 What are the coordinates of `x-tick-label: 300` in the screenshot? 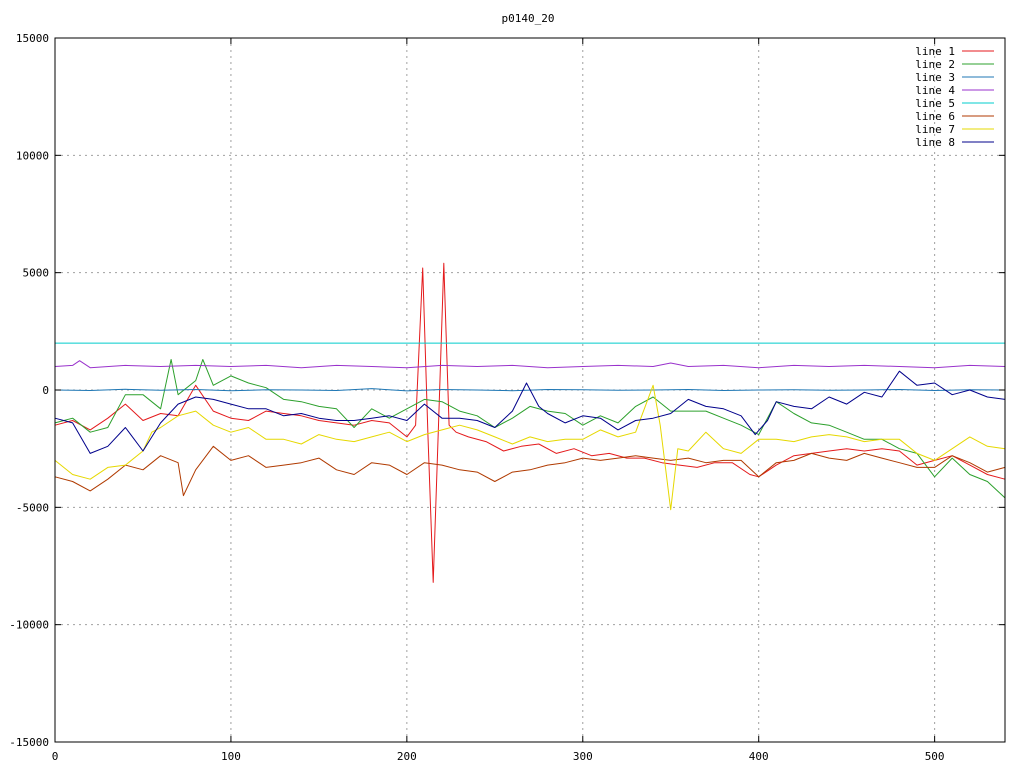 It's located at (583, 756).